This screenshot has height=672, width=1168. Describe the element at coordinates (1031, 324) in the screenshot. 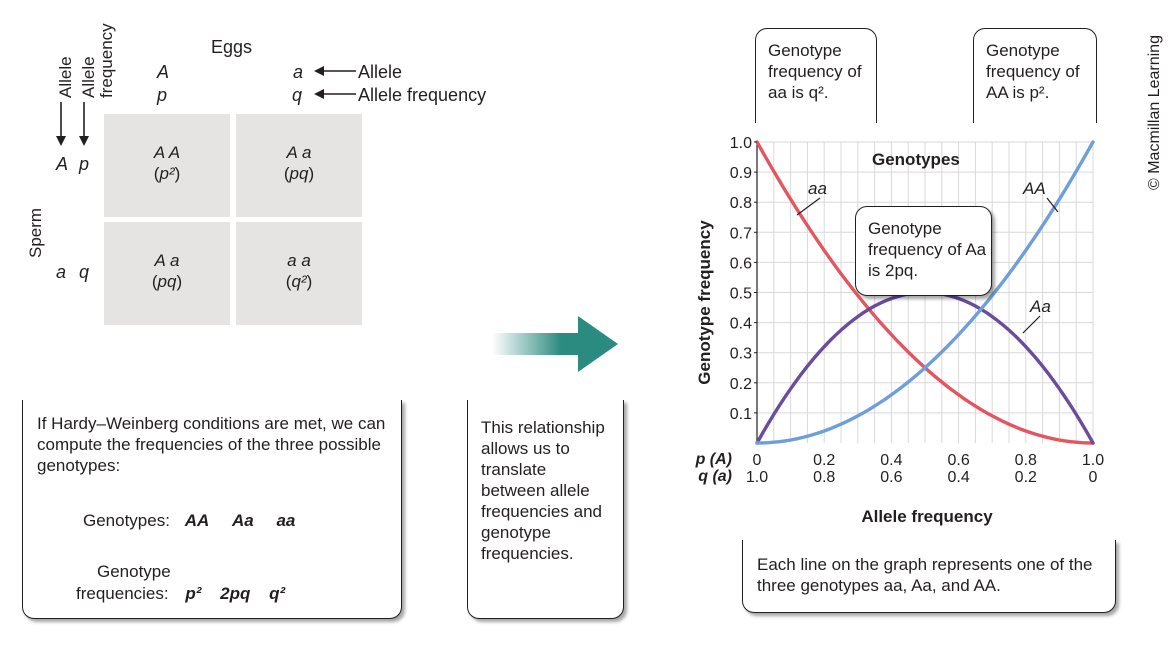

I see `leader-Aa` at that location.